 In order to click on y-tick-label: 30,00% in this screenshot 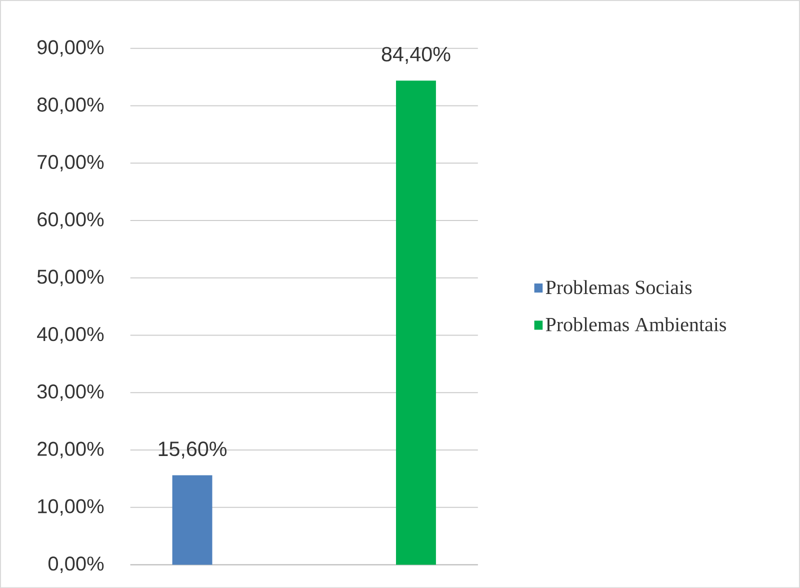, I will do `click(70, 392)`.